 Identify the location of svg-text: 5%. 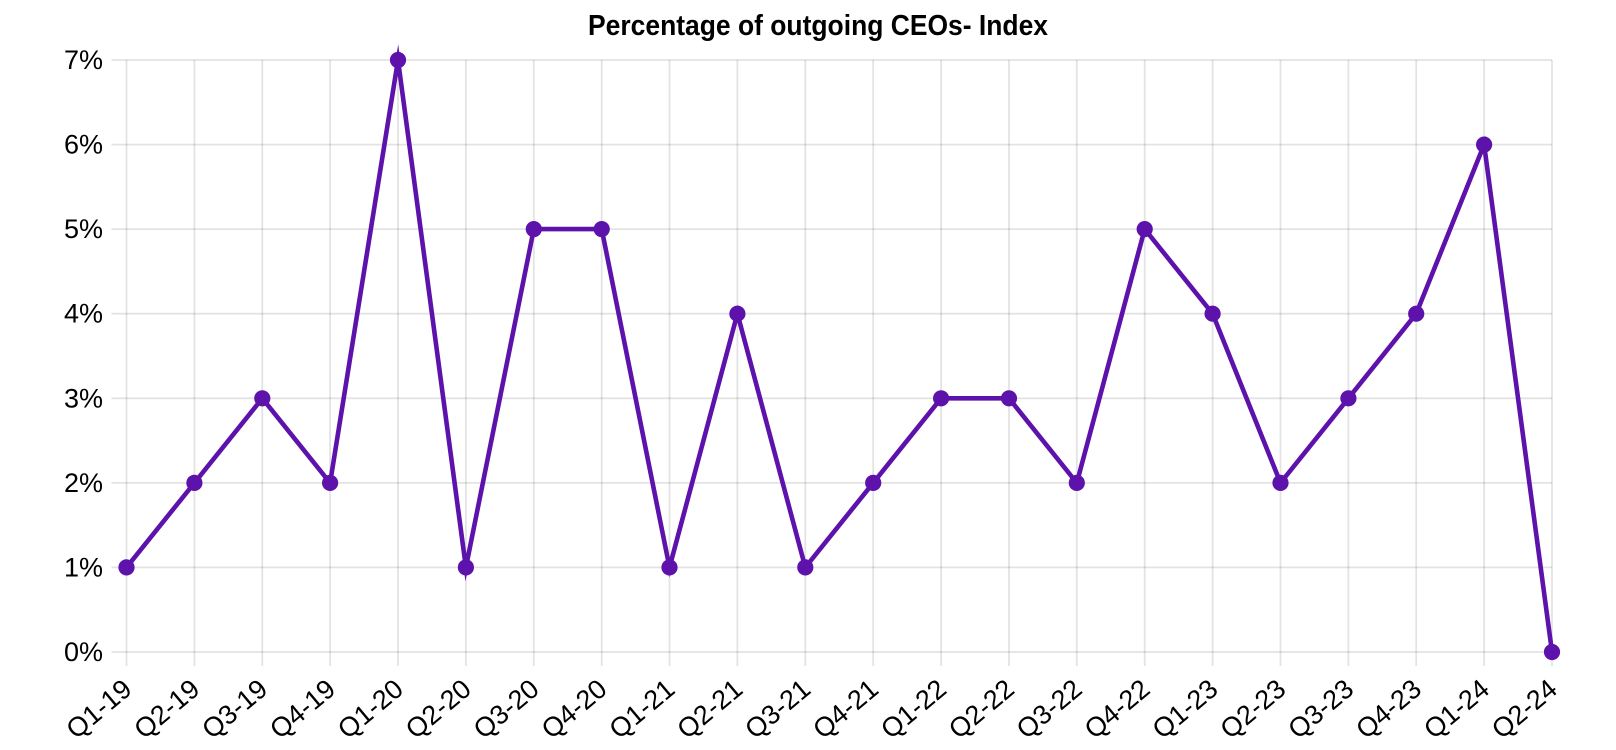
(83, 229).